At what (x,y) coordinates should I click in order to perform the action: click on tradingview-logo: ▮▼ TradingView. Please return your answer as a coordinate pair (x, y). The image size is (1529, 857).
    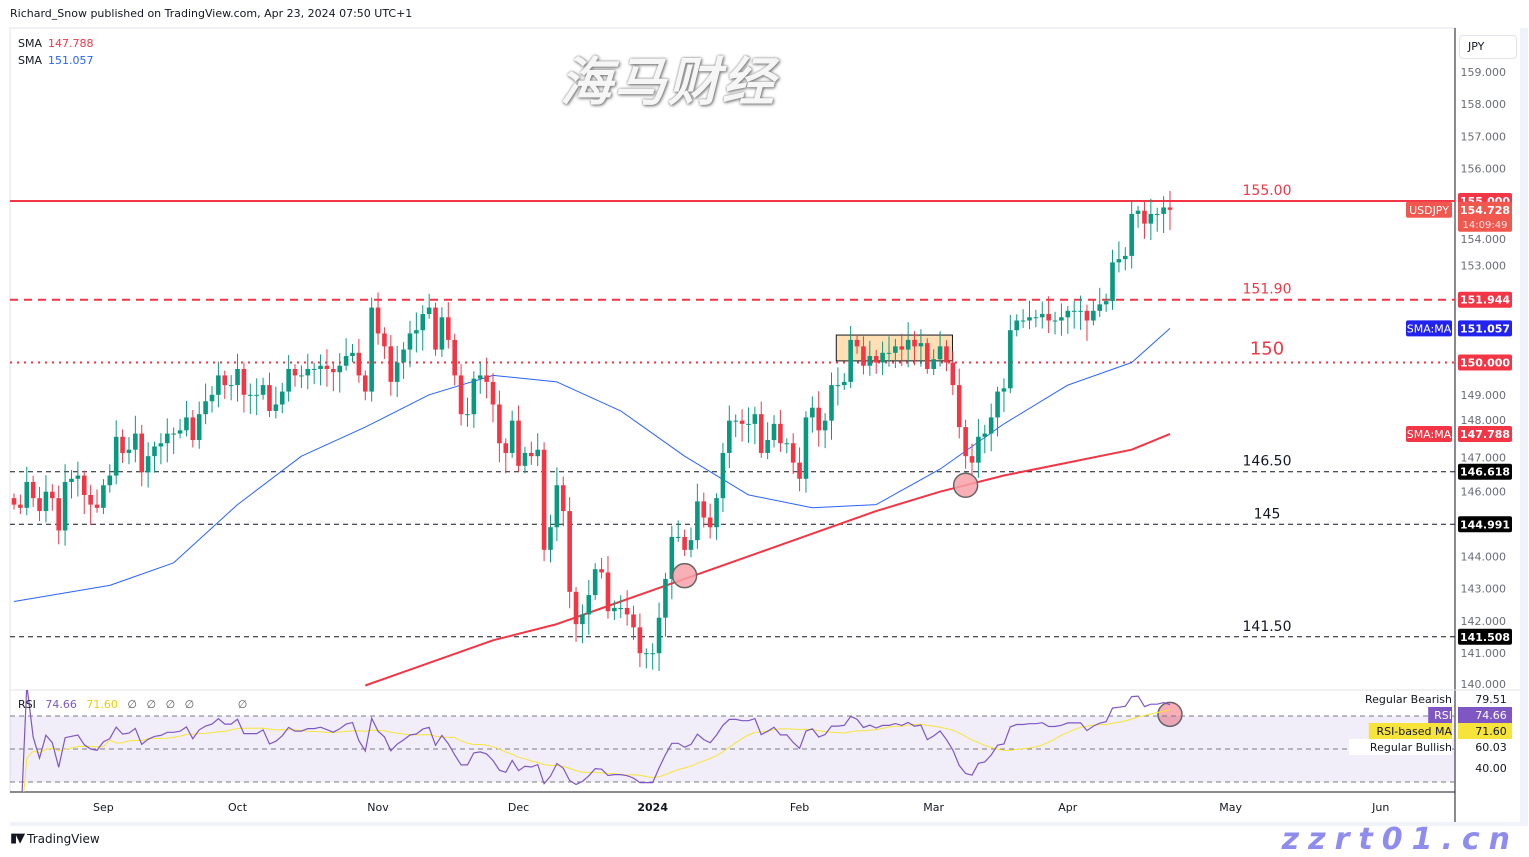
    Looking at the image, I should click on (55, 838).